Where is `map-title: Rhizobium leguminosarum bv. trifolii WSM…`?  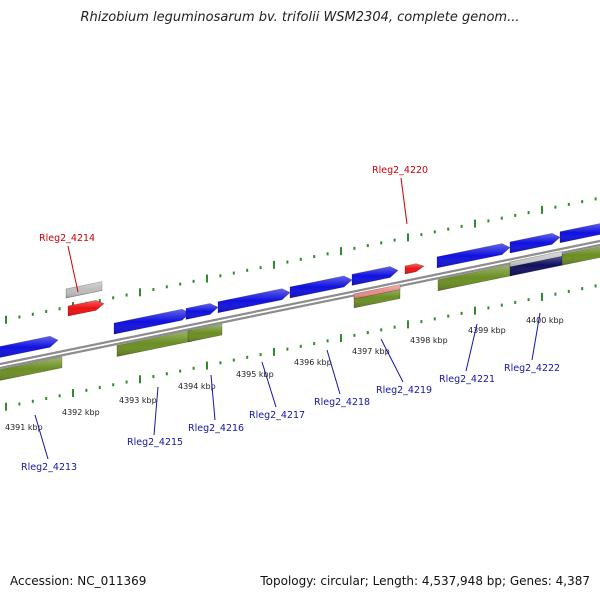 map-title: Rhizobium leguminosarum bv. trifolii WSM… is located at coordinates (300, 17).